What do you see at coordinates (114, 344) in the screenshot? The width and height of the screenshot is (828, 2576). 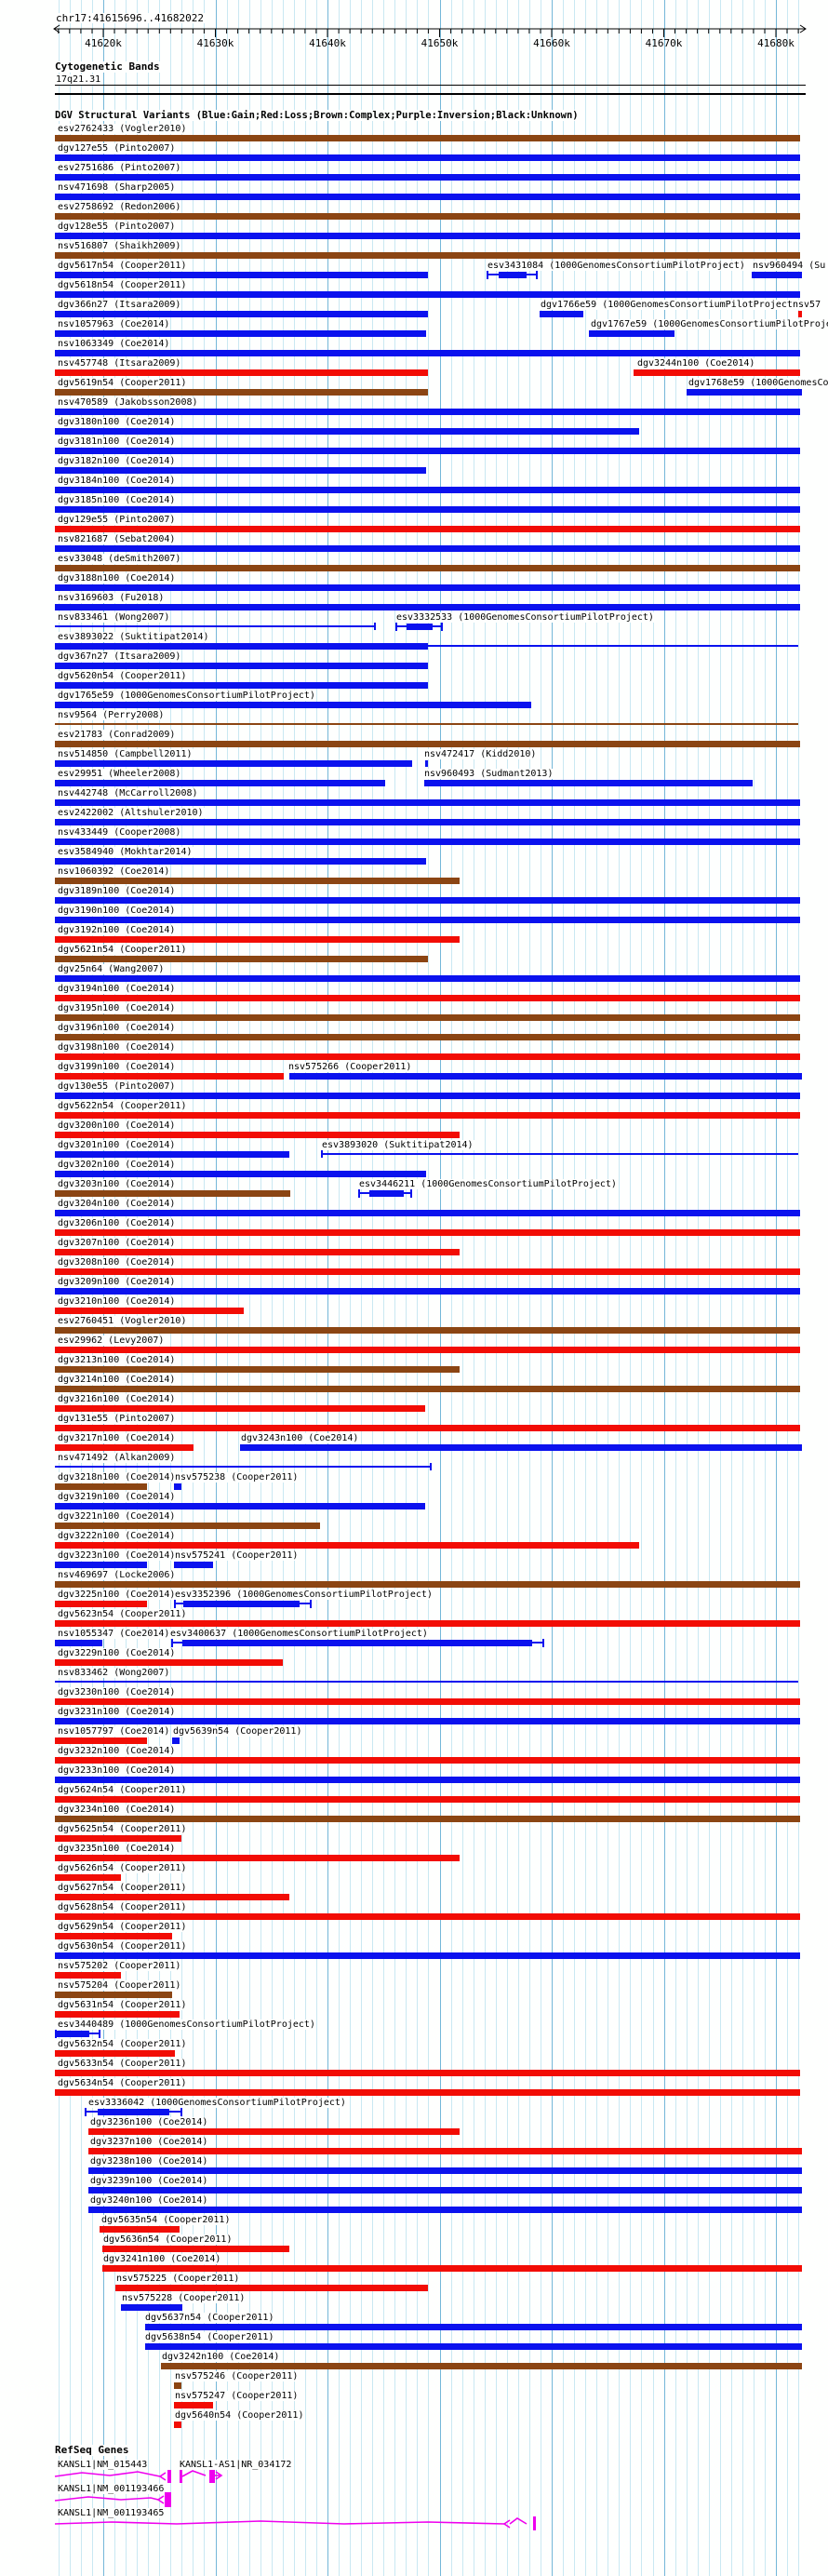 I see `variant-label: nsv1063349 (Coe2014)` at bounding box center [114, 344].